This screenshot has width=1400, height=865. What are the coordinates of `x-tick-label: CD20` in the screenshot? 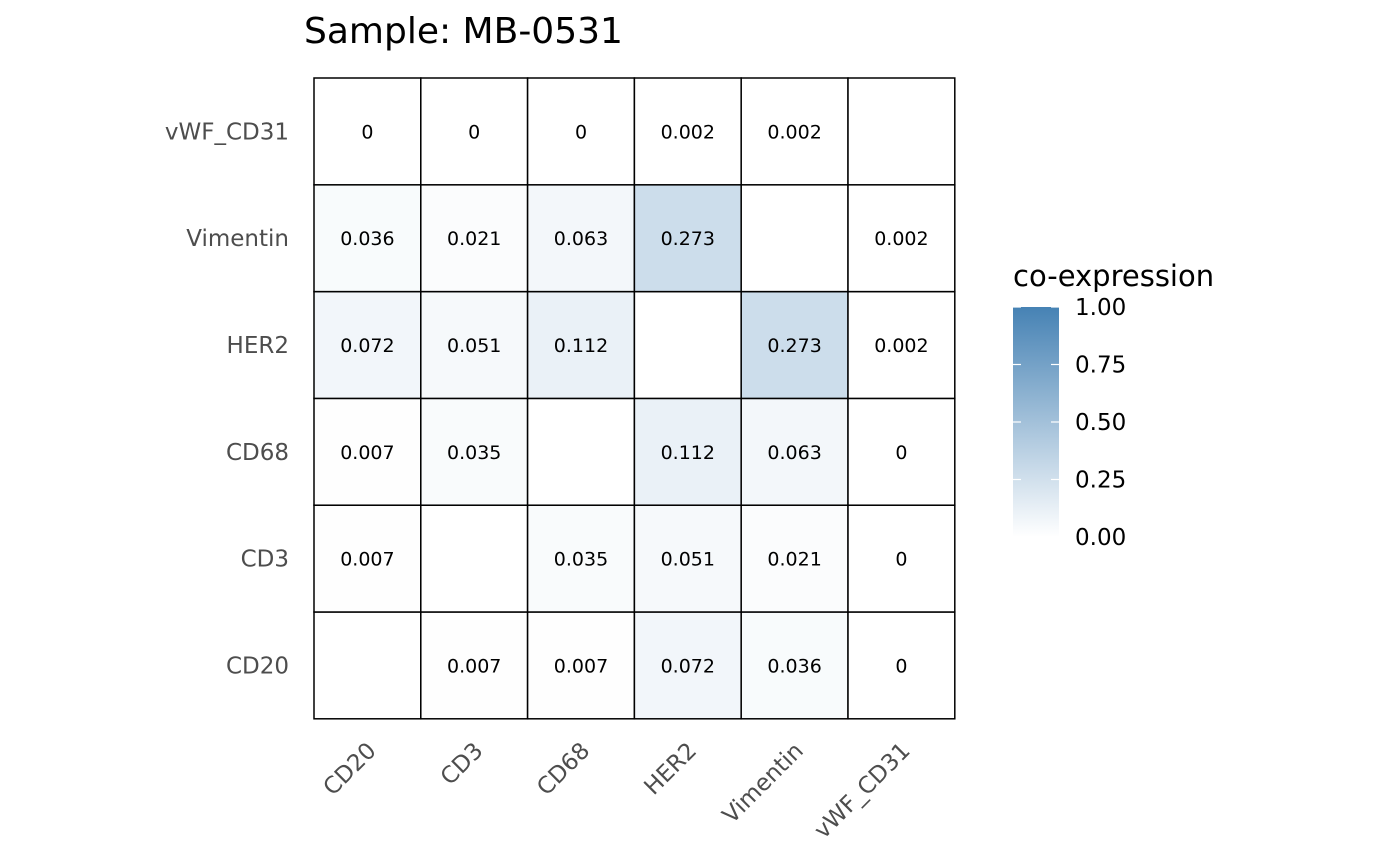 It's located at (350, 769).